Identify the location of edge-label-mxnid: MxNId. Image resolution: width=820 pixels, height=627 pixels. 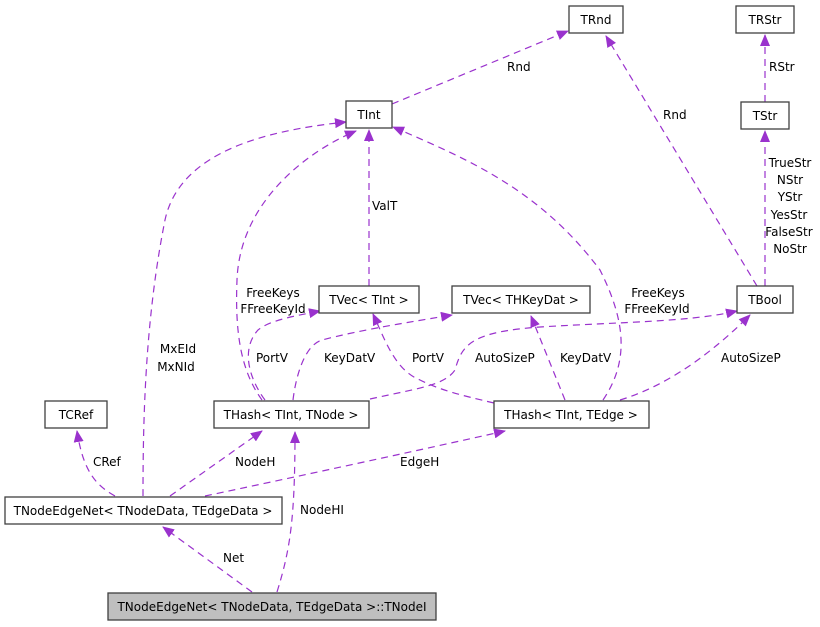
(176, 367).